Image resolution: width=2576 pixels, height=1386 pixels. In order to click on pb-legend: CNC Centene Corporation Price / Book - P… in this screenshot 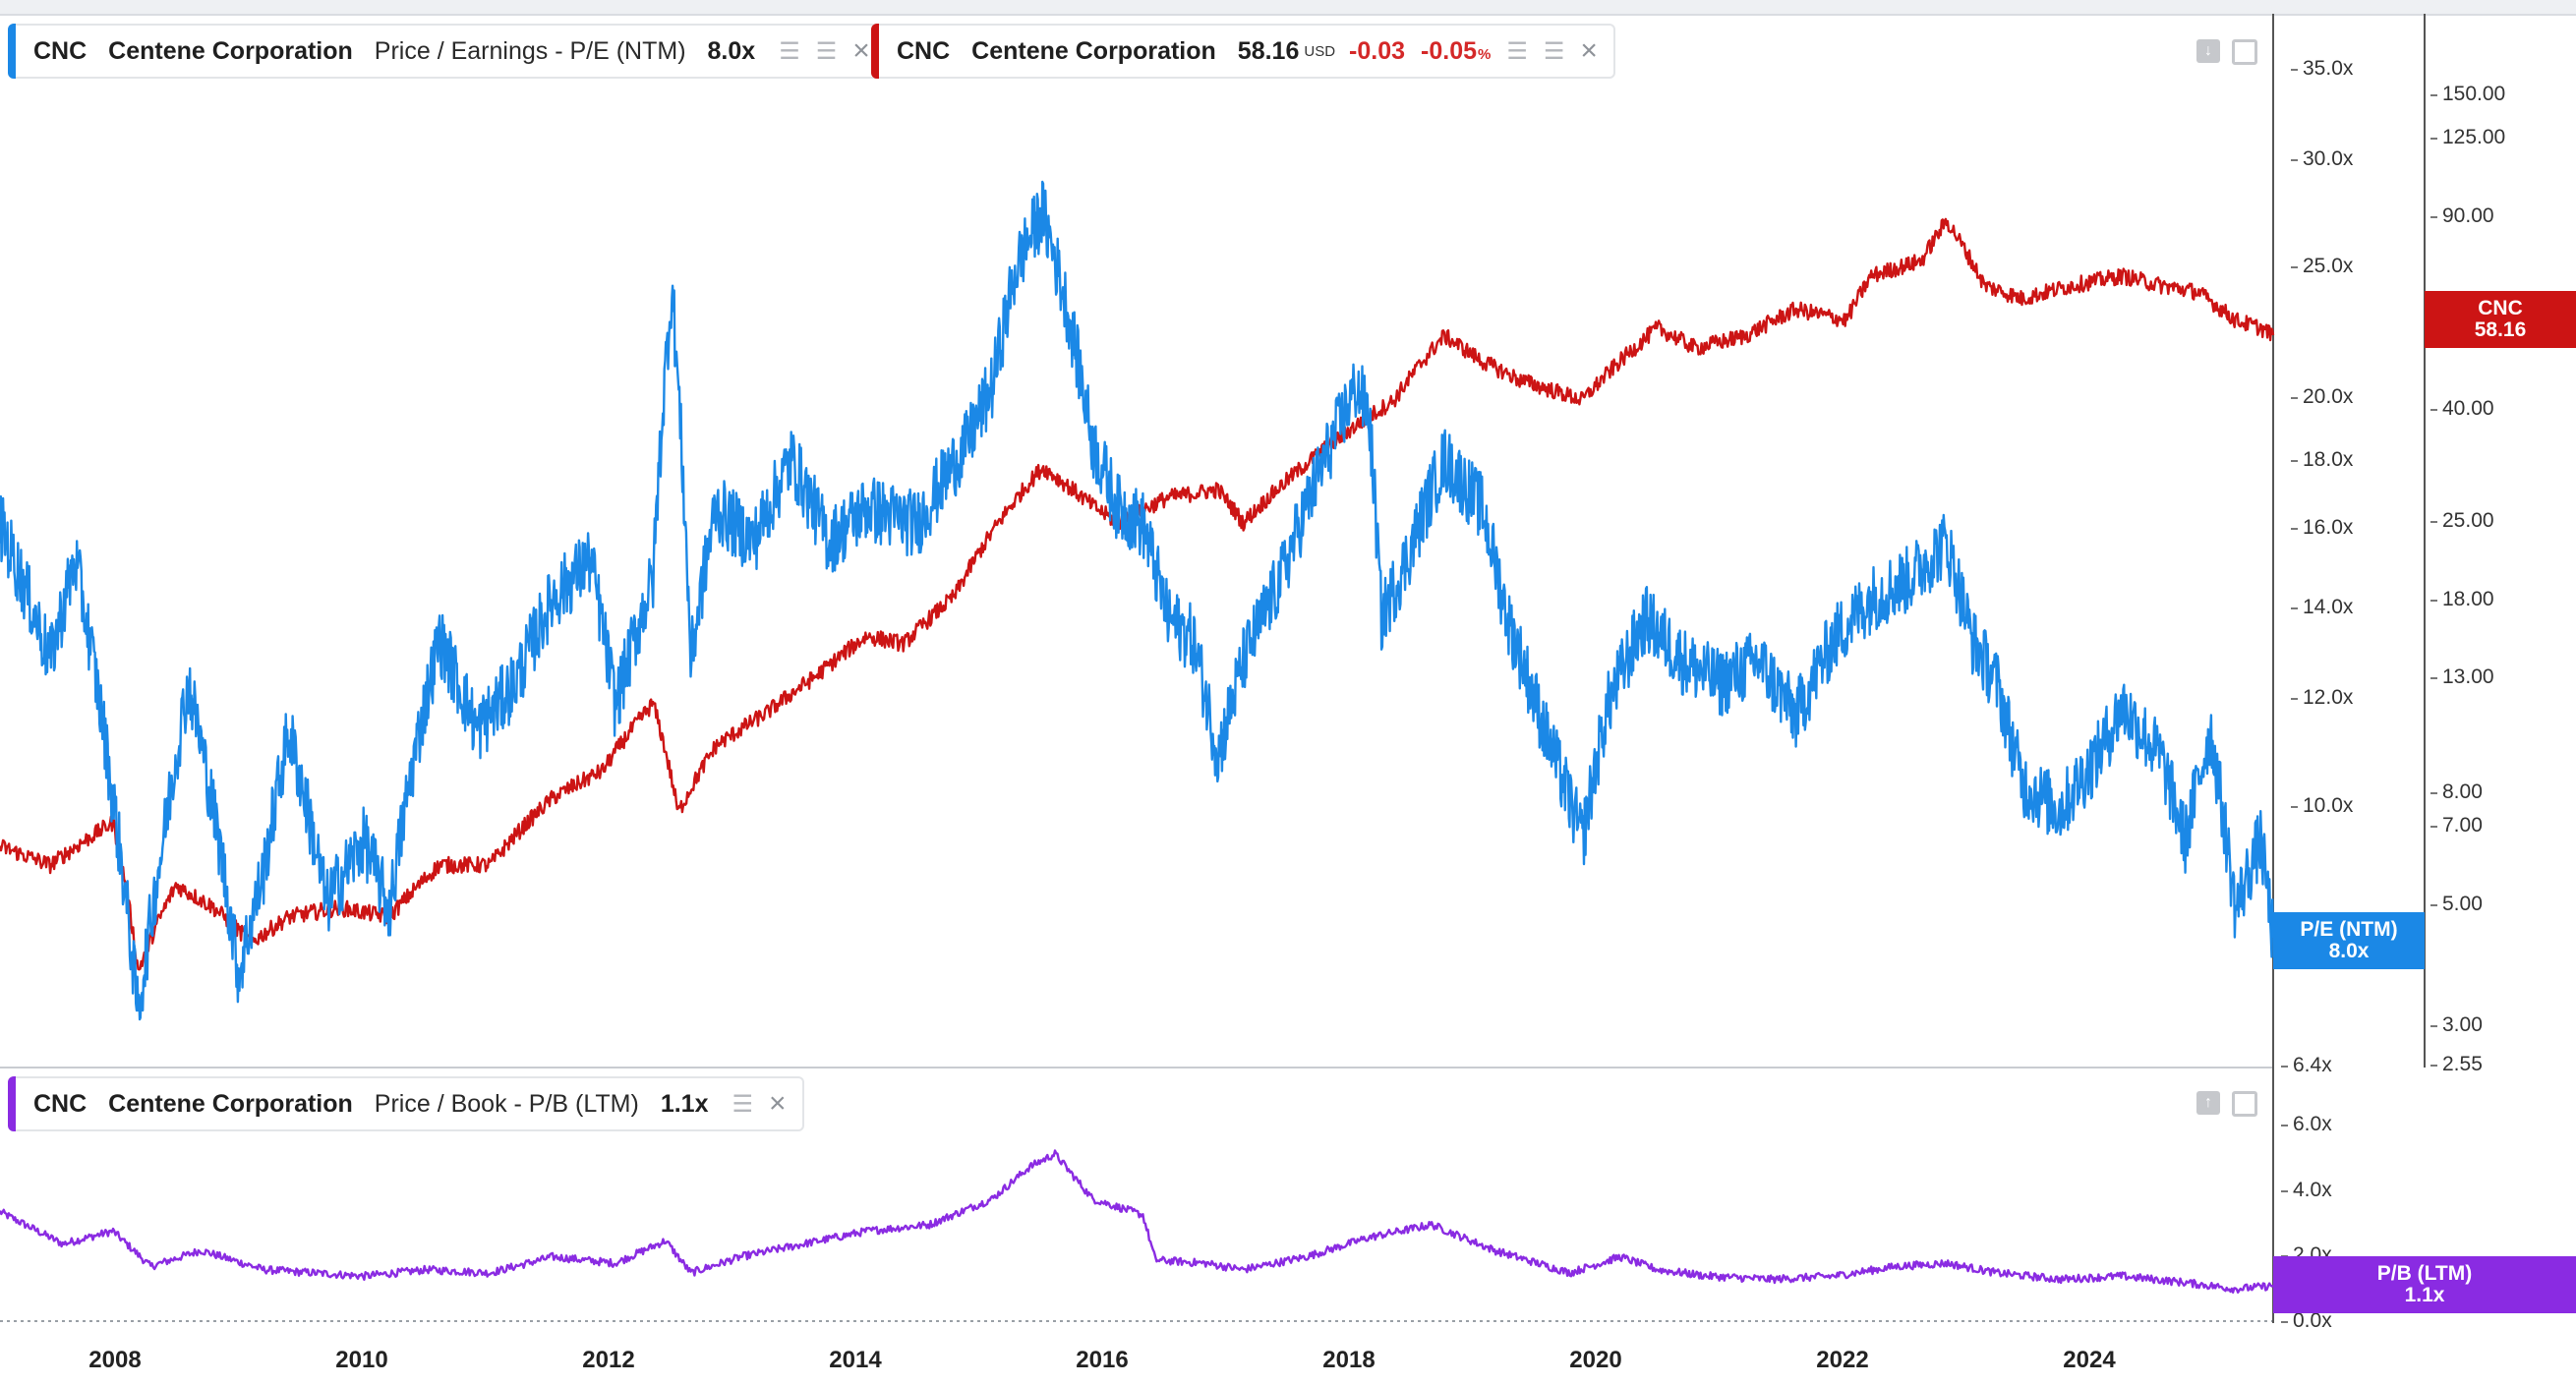, I will do `click(406, 1104)`.